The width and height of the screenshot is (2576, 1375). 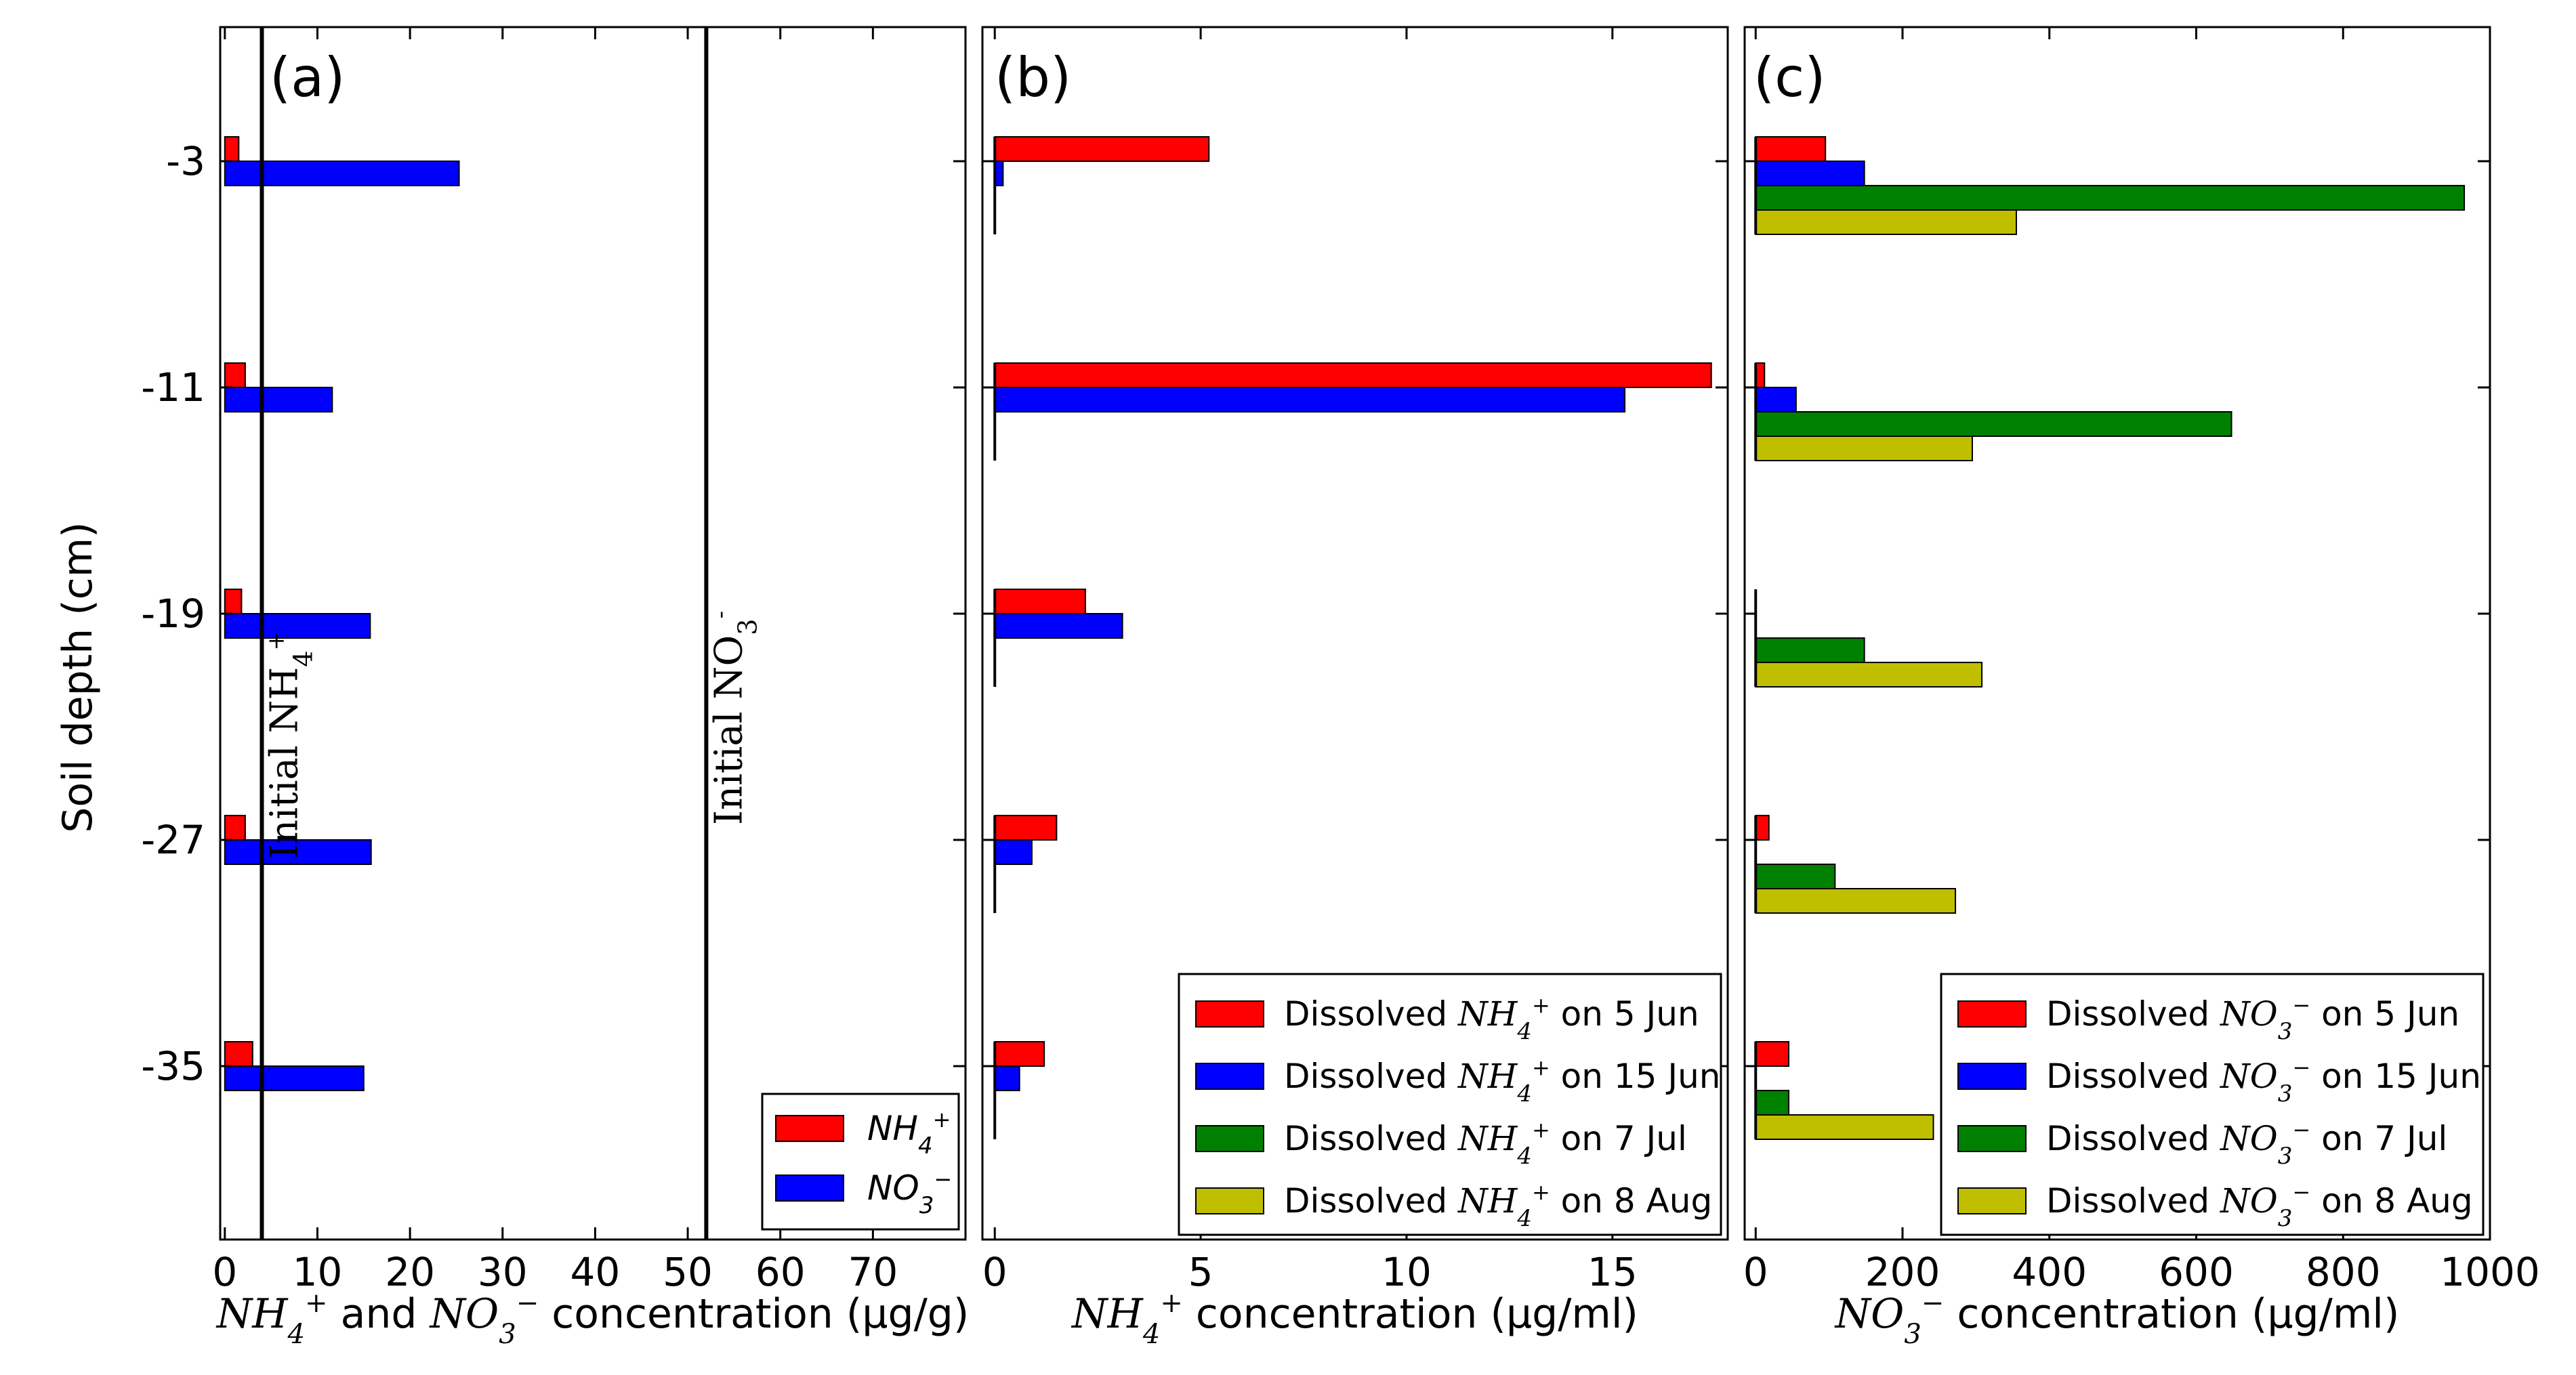 What do you see at coordinates (780, 1272) in the screenshot?
I see `xtick-label-a-60: 60` at bounding box center [780, 1272].